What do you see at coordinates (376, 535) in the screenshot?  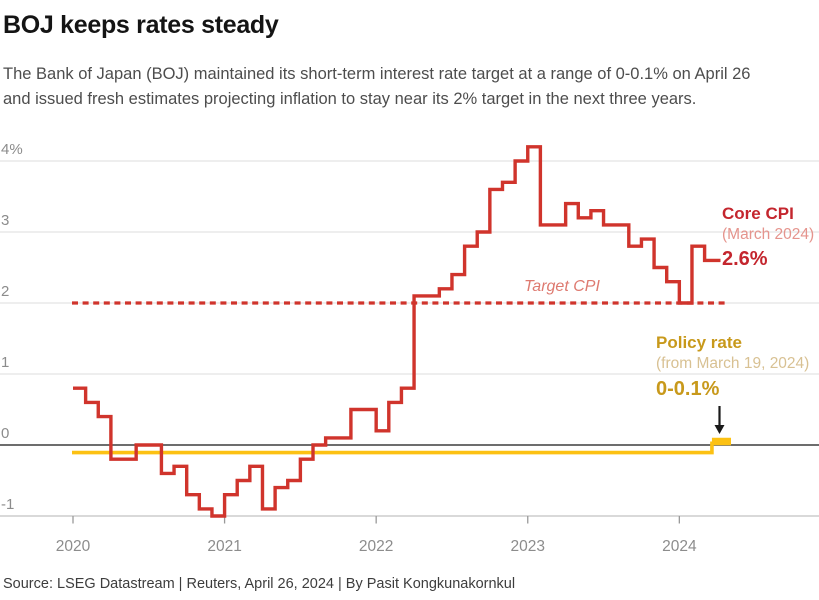 I see `x-axis-ticks: 2020 2021 2022 2023 2024` at bounding box center [376, 535].